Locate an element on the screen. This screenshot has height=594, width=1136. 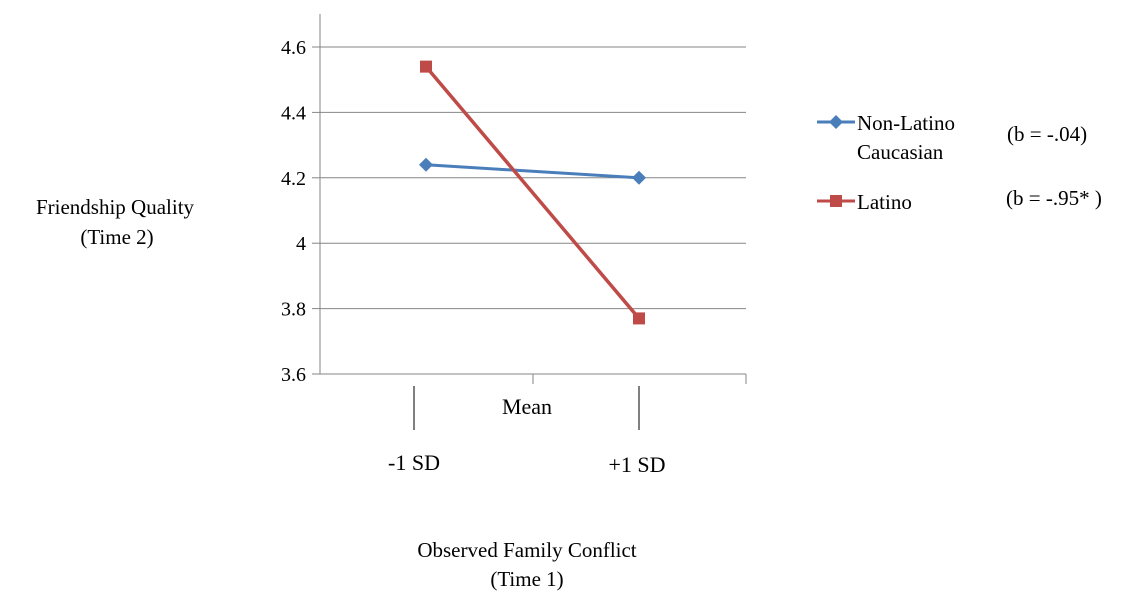
series-note-0: (b = -.04) is located at coordinates (1047, 134).